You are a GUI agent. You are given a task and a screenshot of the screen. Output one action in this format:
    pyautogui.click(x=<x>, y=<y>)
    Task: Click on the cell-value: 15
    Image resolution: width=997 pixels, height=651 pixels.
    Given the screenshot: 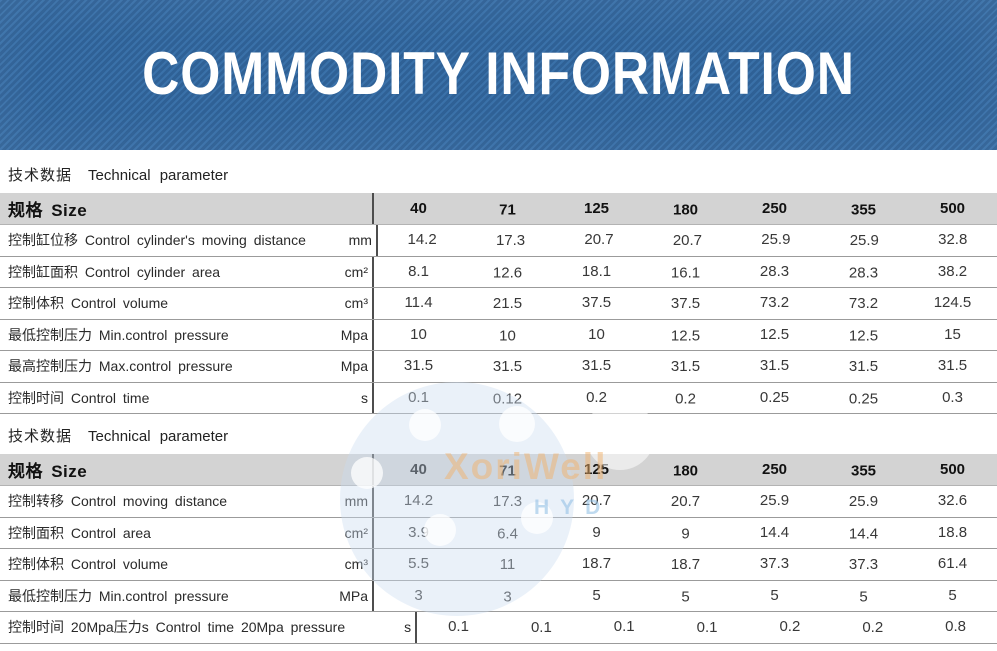 What is the action you would take?
    pyautogui.click(x=952, y=335)
    